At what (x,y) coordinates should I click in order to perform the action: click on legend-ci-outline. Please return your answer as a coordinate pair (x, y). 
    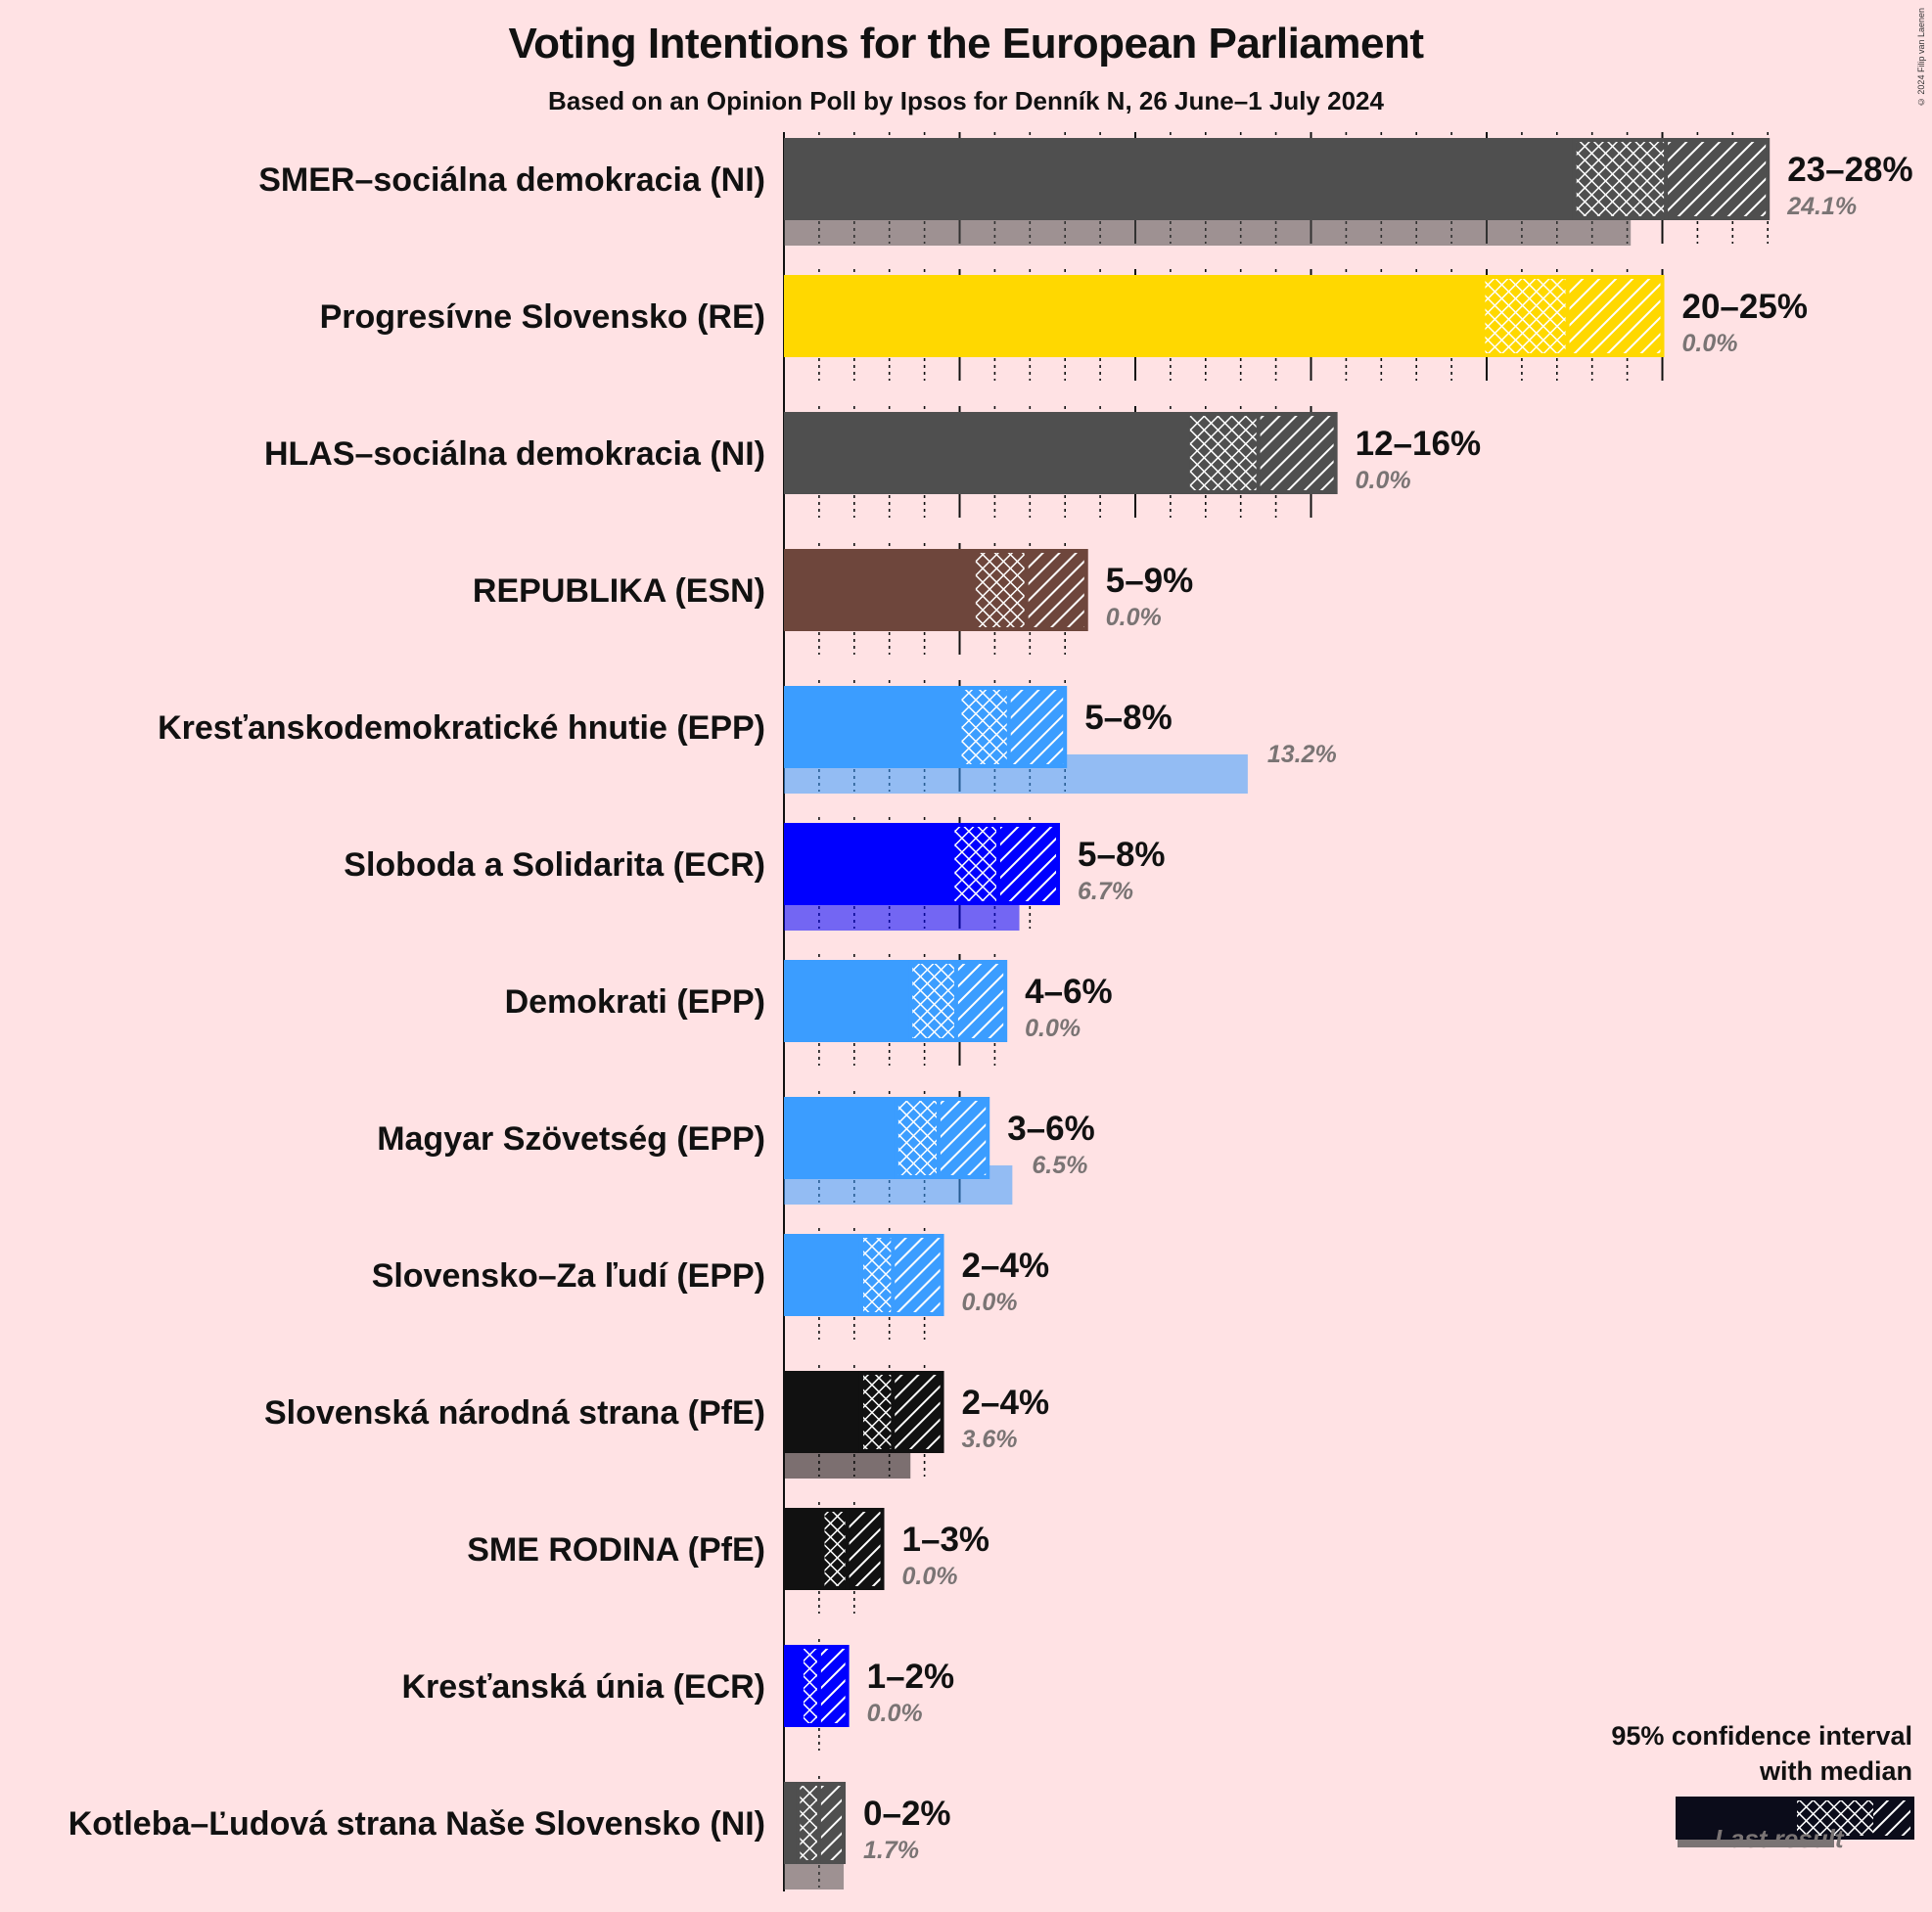
    Looking at the image, I should click on (1853, 1818).